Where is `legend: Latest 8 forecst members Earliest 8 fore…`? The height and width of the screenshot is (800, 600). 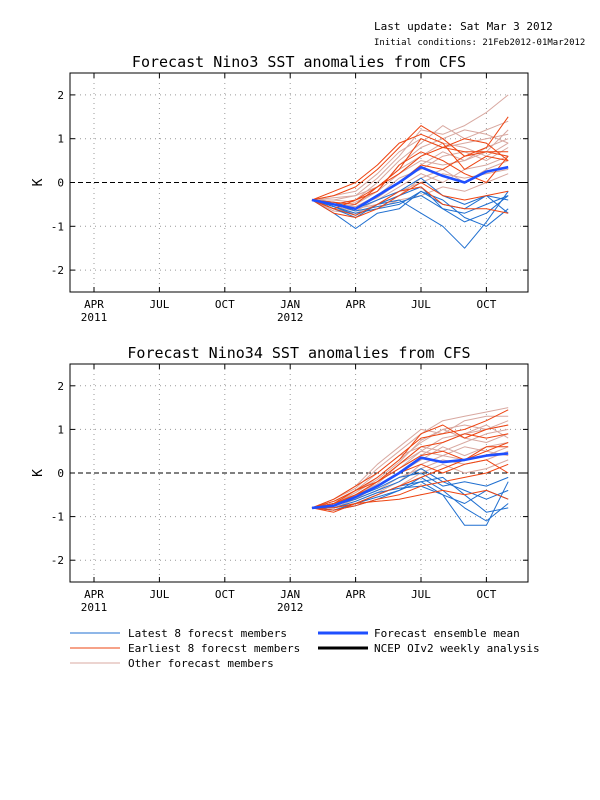
legend: Latest 8 forecst members Earliest 8 fore… is located at coordinates (305, 648).